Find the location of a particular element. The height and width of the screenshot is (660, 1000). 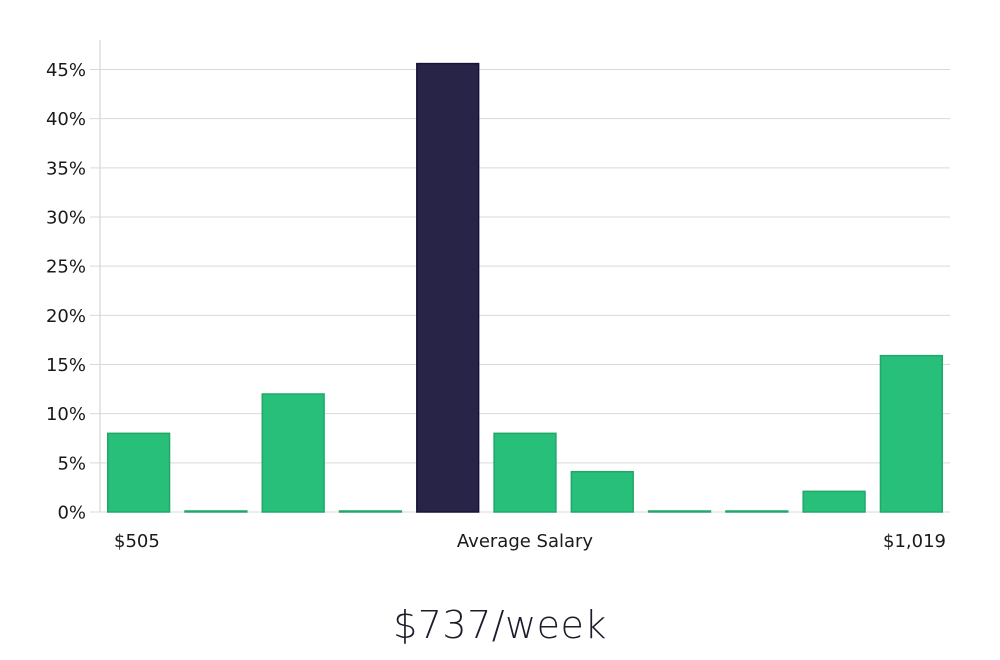

x-tick-label: Average Salary is located at coordinates (525, 541).